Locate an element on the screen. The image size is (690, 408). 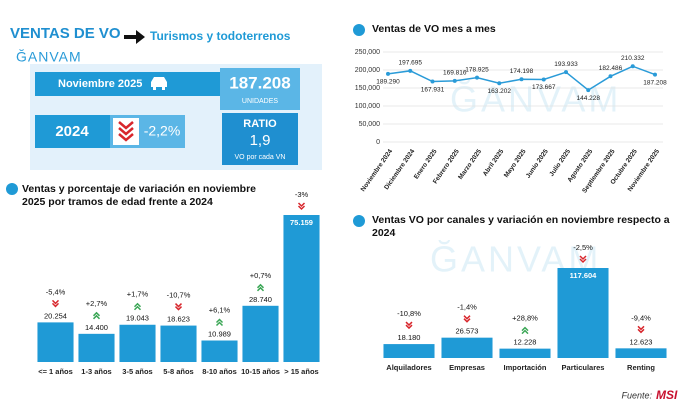
change-label: -9,4% is located at coordinates (641, 317).